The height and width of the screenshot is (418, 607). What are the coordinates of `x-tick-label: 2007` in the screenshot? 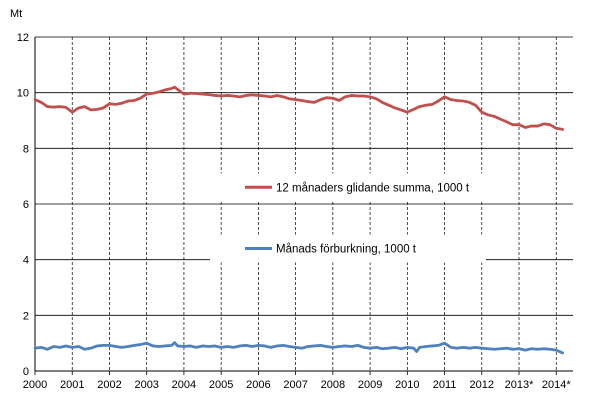 It's located at (295, 385).